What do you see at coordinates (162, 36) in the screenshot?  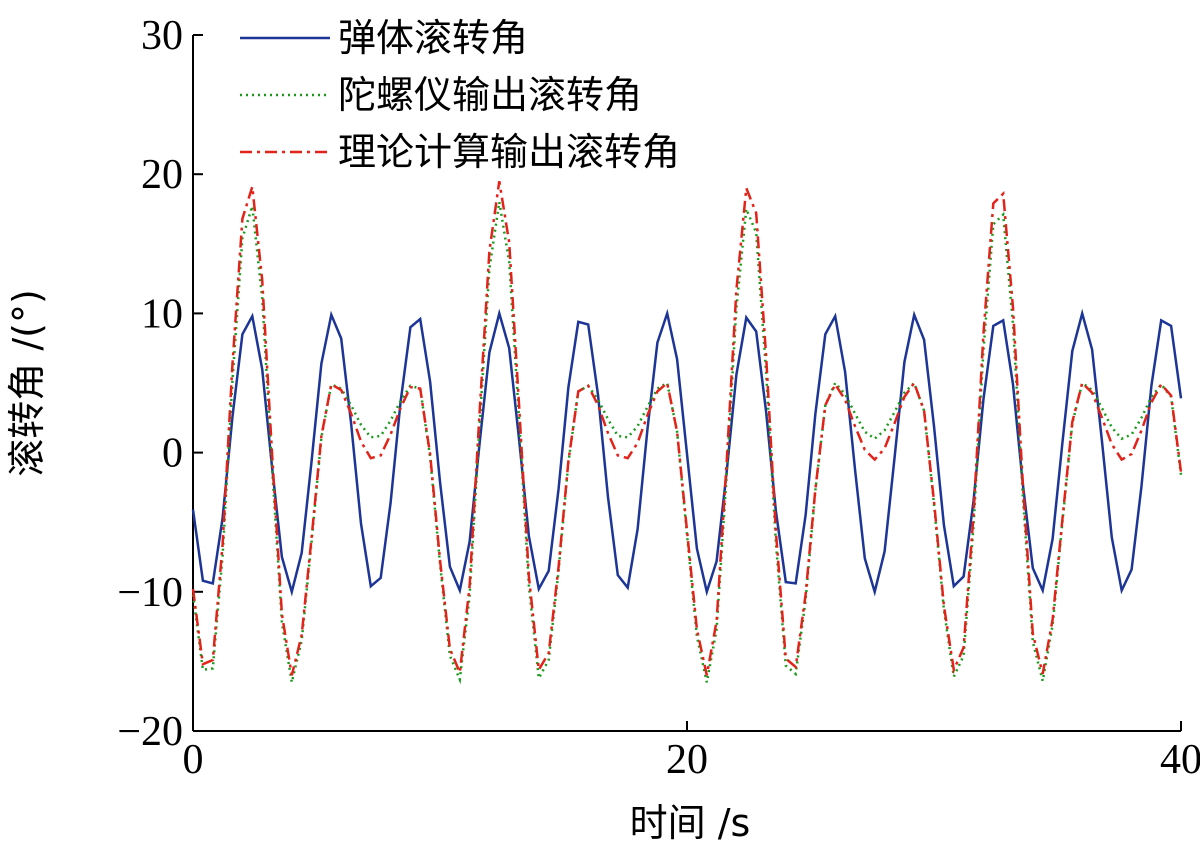 I see `y-tick-label: 30` at bounding box center [162, 36].